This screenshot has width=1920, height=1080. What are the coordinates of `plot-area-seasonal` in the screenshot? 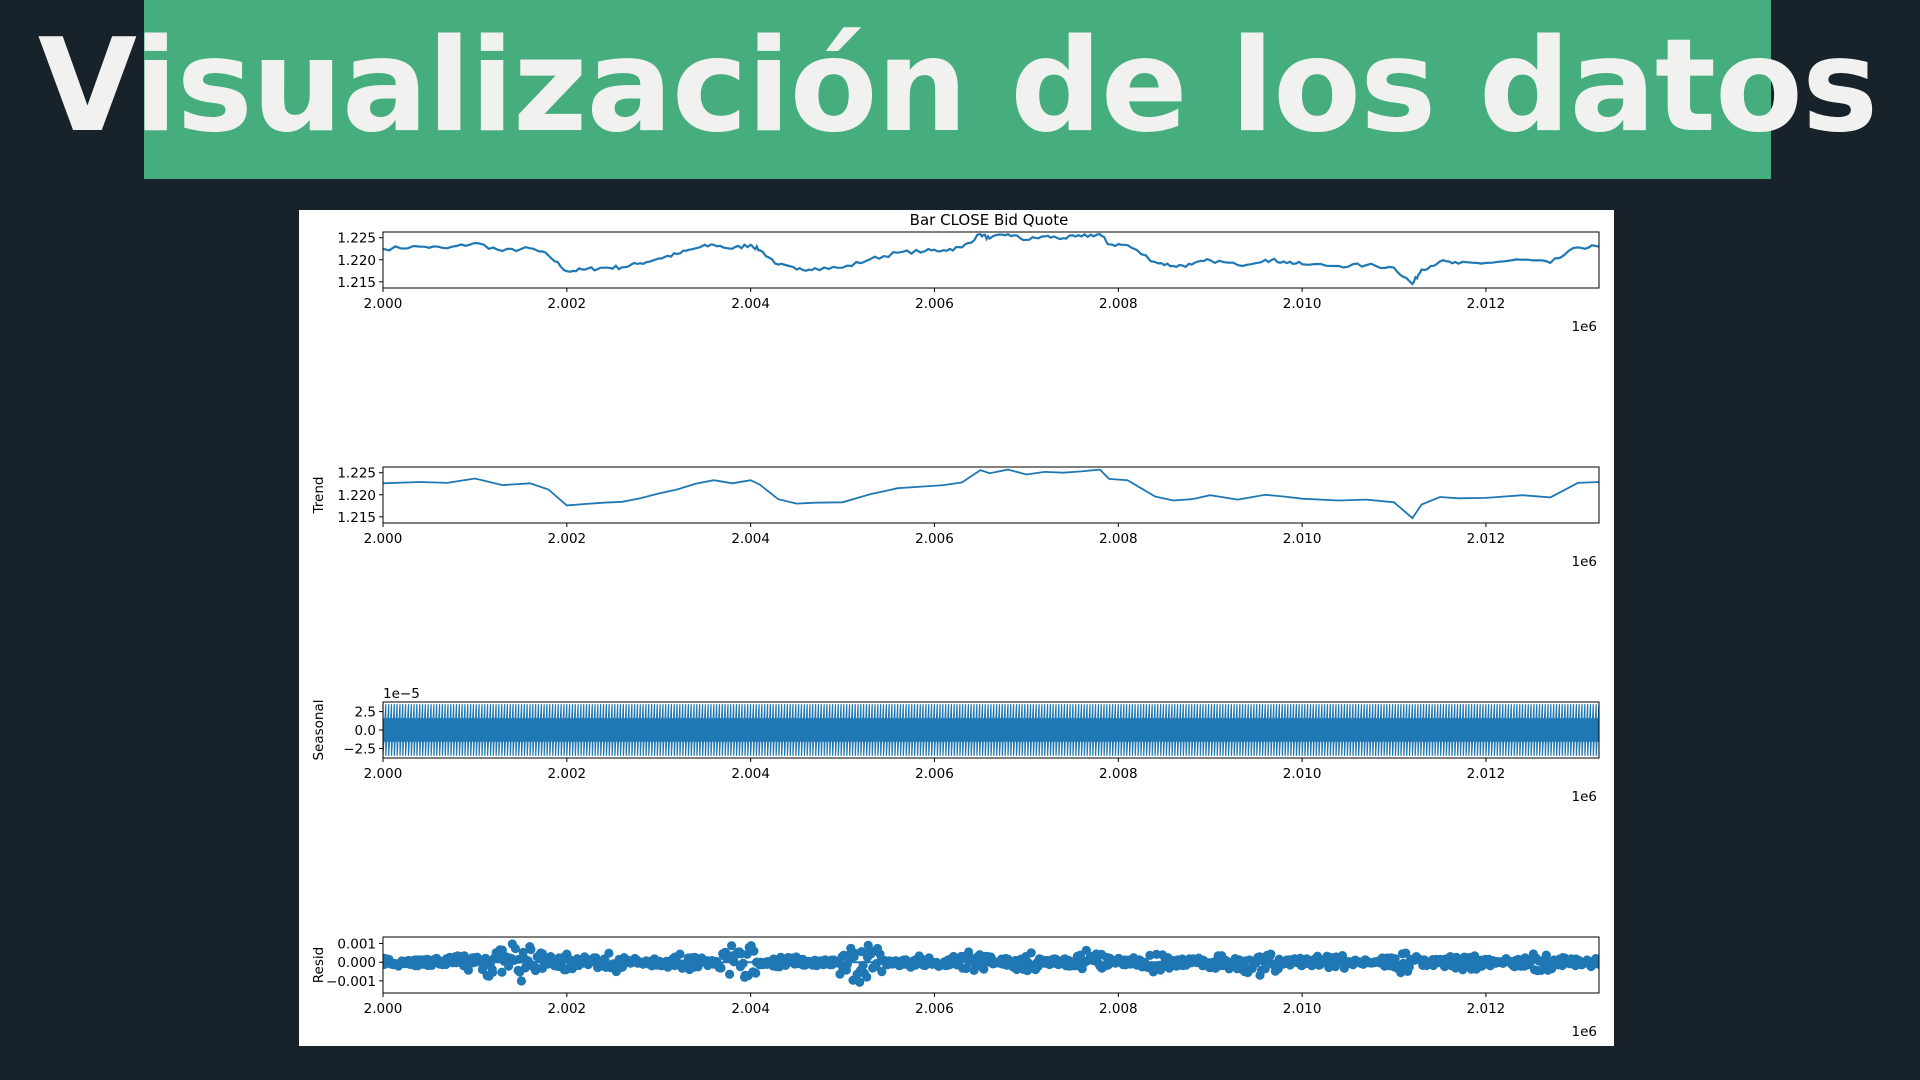 It's located at (991, 730).